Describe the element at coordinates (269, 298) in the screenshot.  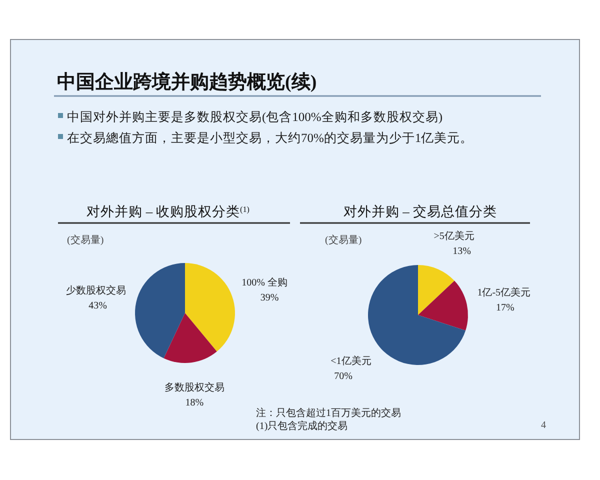
I see `data-label: 39%` at that location.